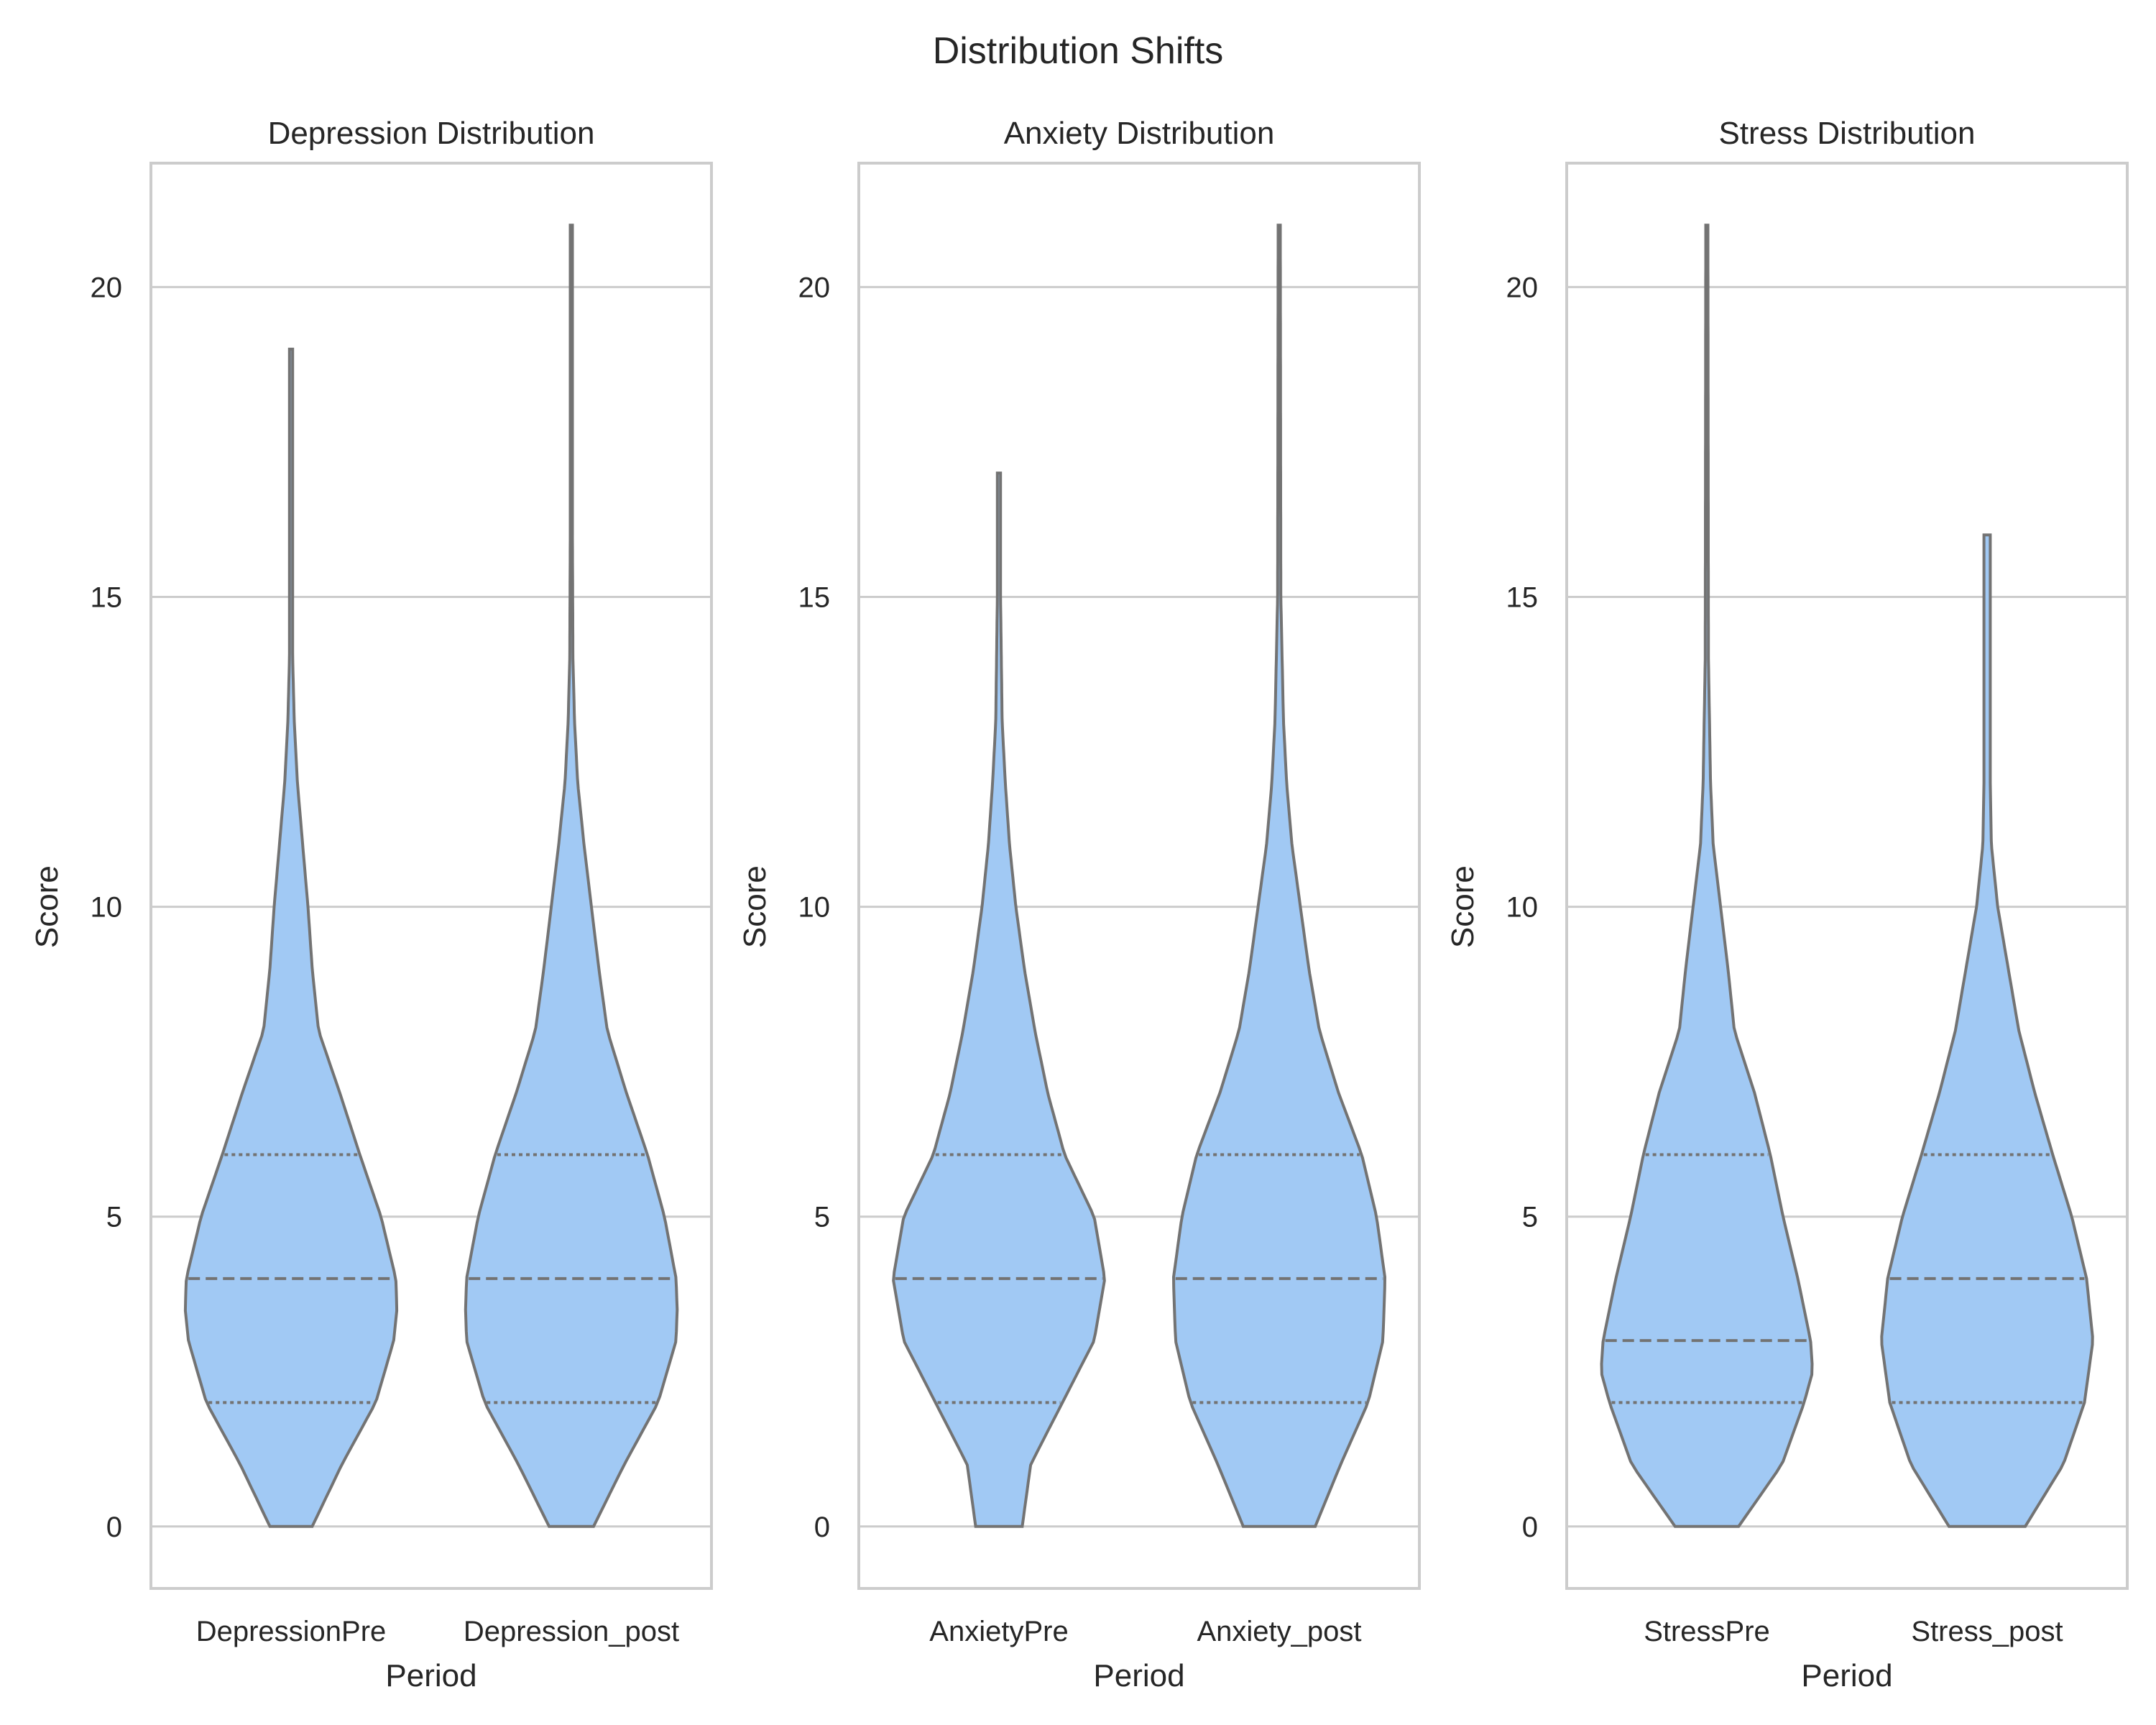 The height and width of the screenshot is (1725, 2156). I want to click on violin-Anxiety_post, so click(1279, 876).